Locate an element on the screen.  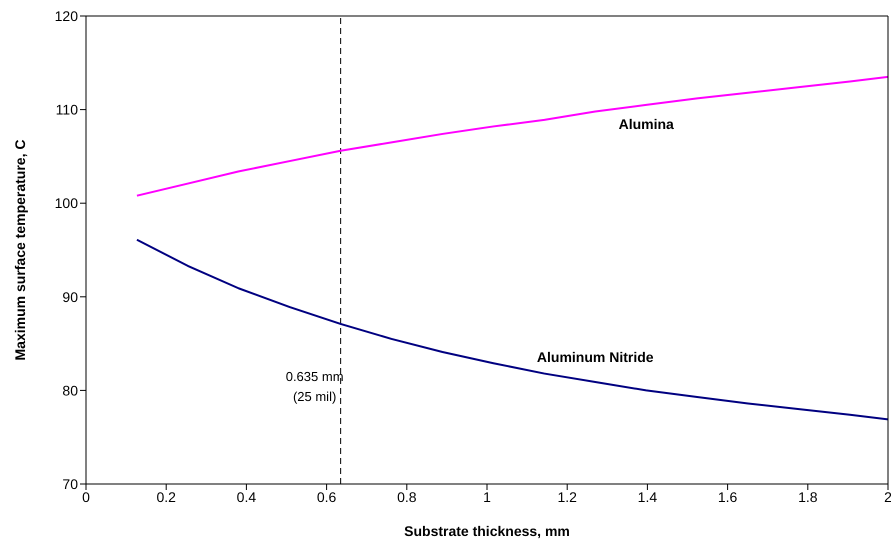
y-tick-label: 100 is located at coordinates (66, 203).